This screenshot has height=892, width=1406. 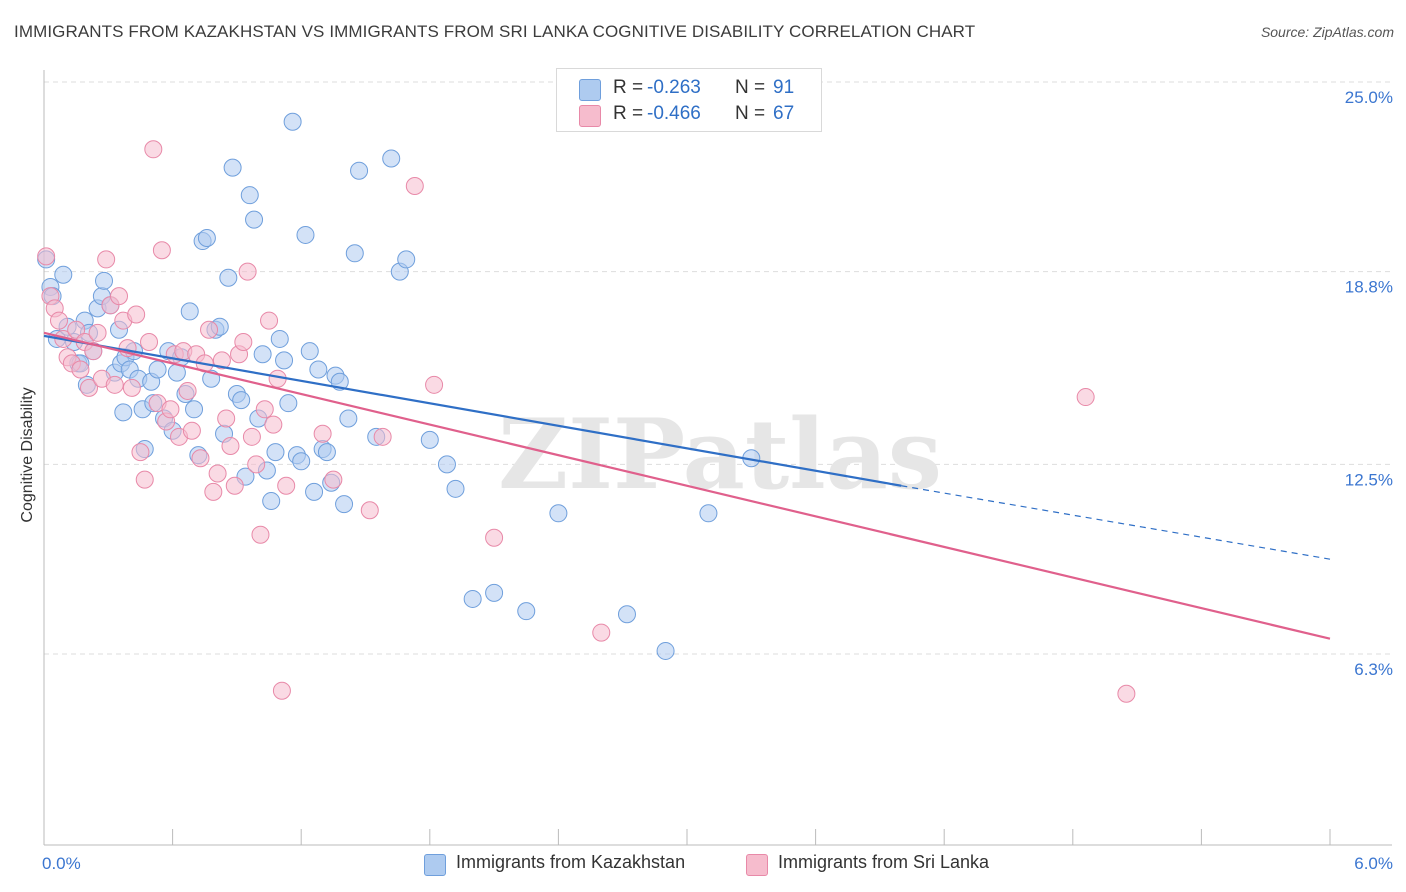 What do you see at coordinates (1369, 97) in the screenshot?
I see `y-tick-label: 25.0%` at bounding box center [1369, 97].